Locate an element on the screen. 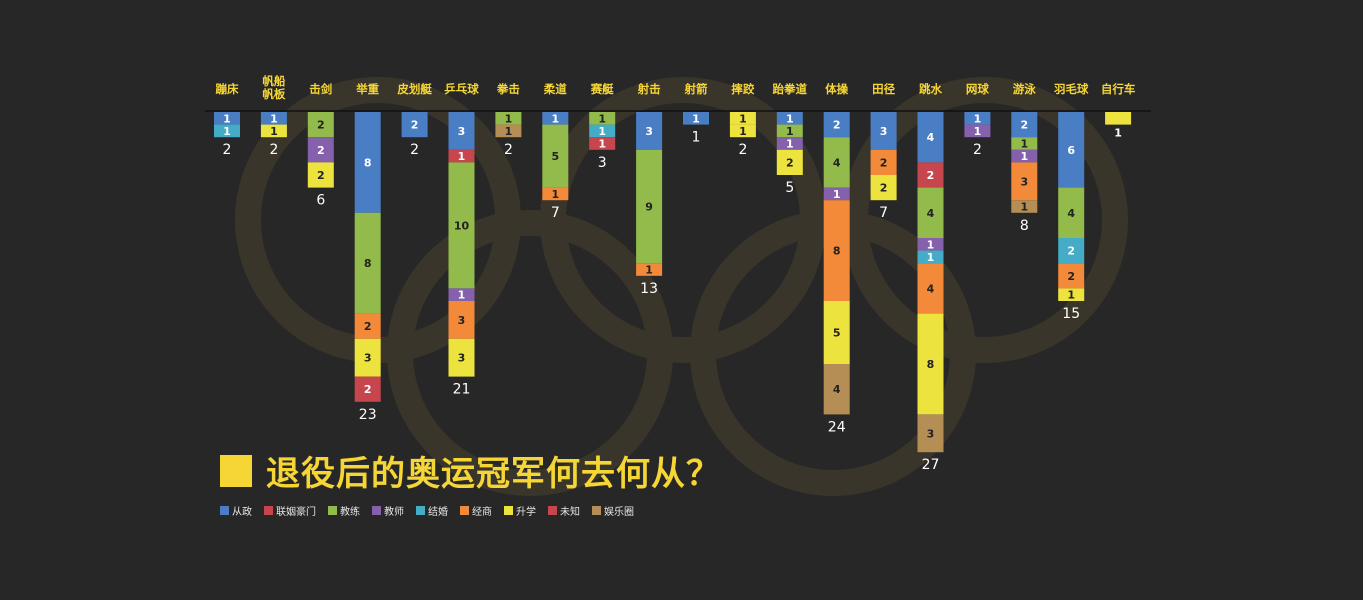  category-label: 体操 is located at coordinates (836, 89).